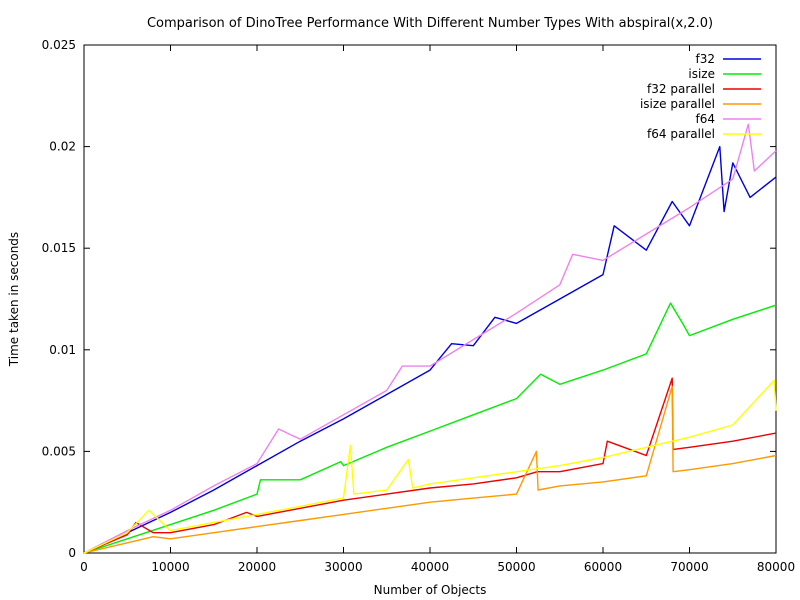 The width and height of the screenshot is (800, 600). Describe the element at coordinates (681, 89) in the screenshot. I see `legend-label: f32 parallel` at that location.